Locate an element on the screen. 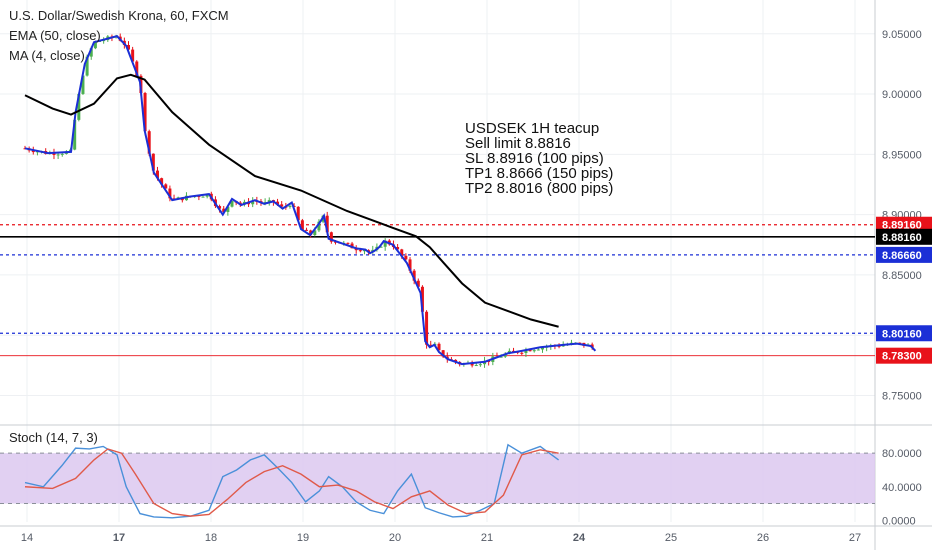  price-tag-label: 8.78300 is located at coordinates (902, 357).